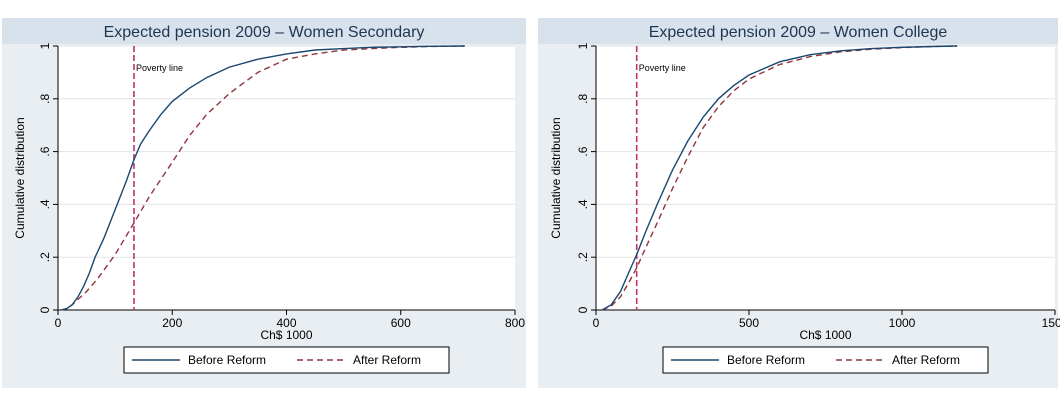 The image size is (1060, 395). I want to click on x-tick-label: 600, so click(401, 323).